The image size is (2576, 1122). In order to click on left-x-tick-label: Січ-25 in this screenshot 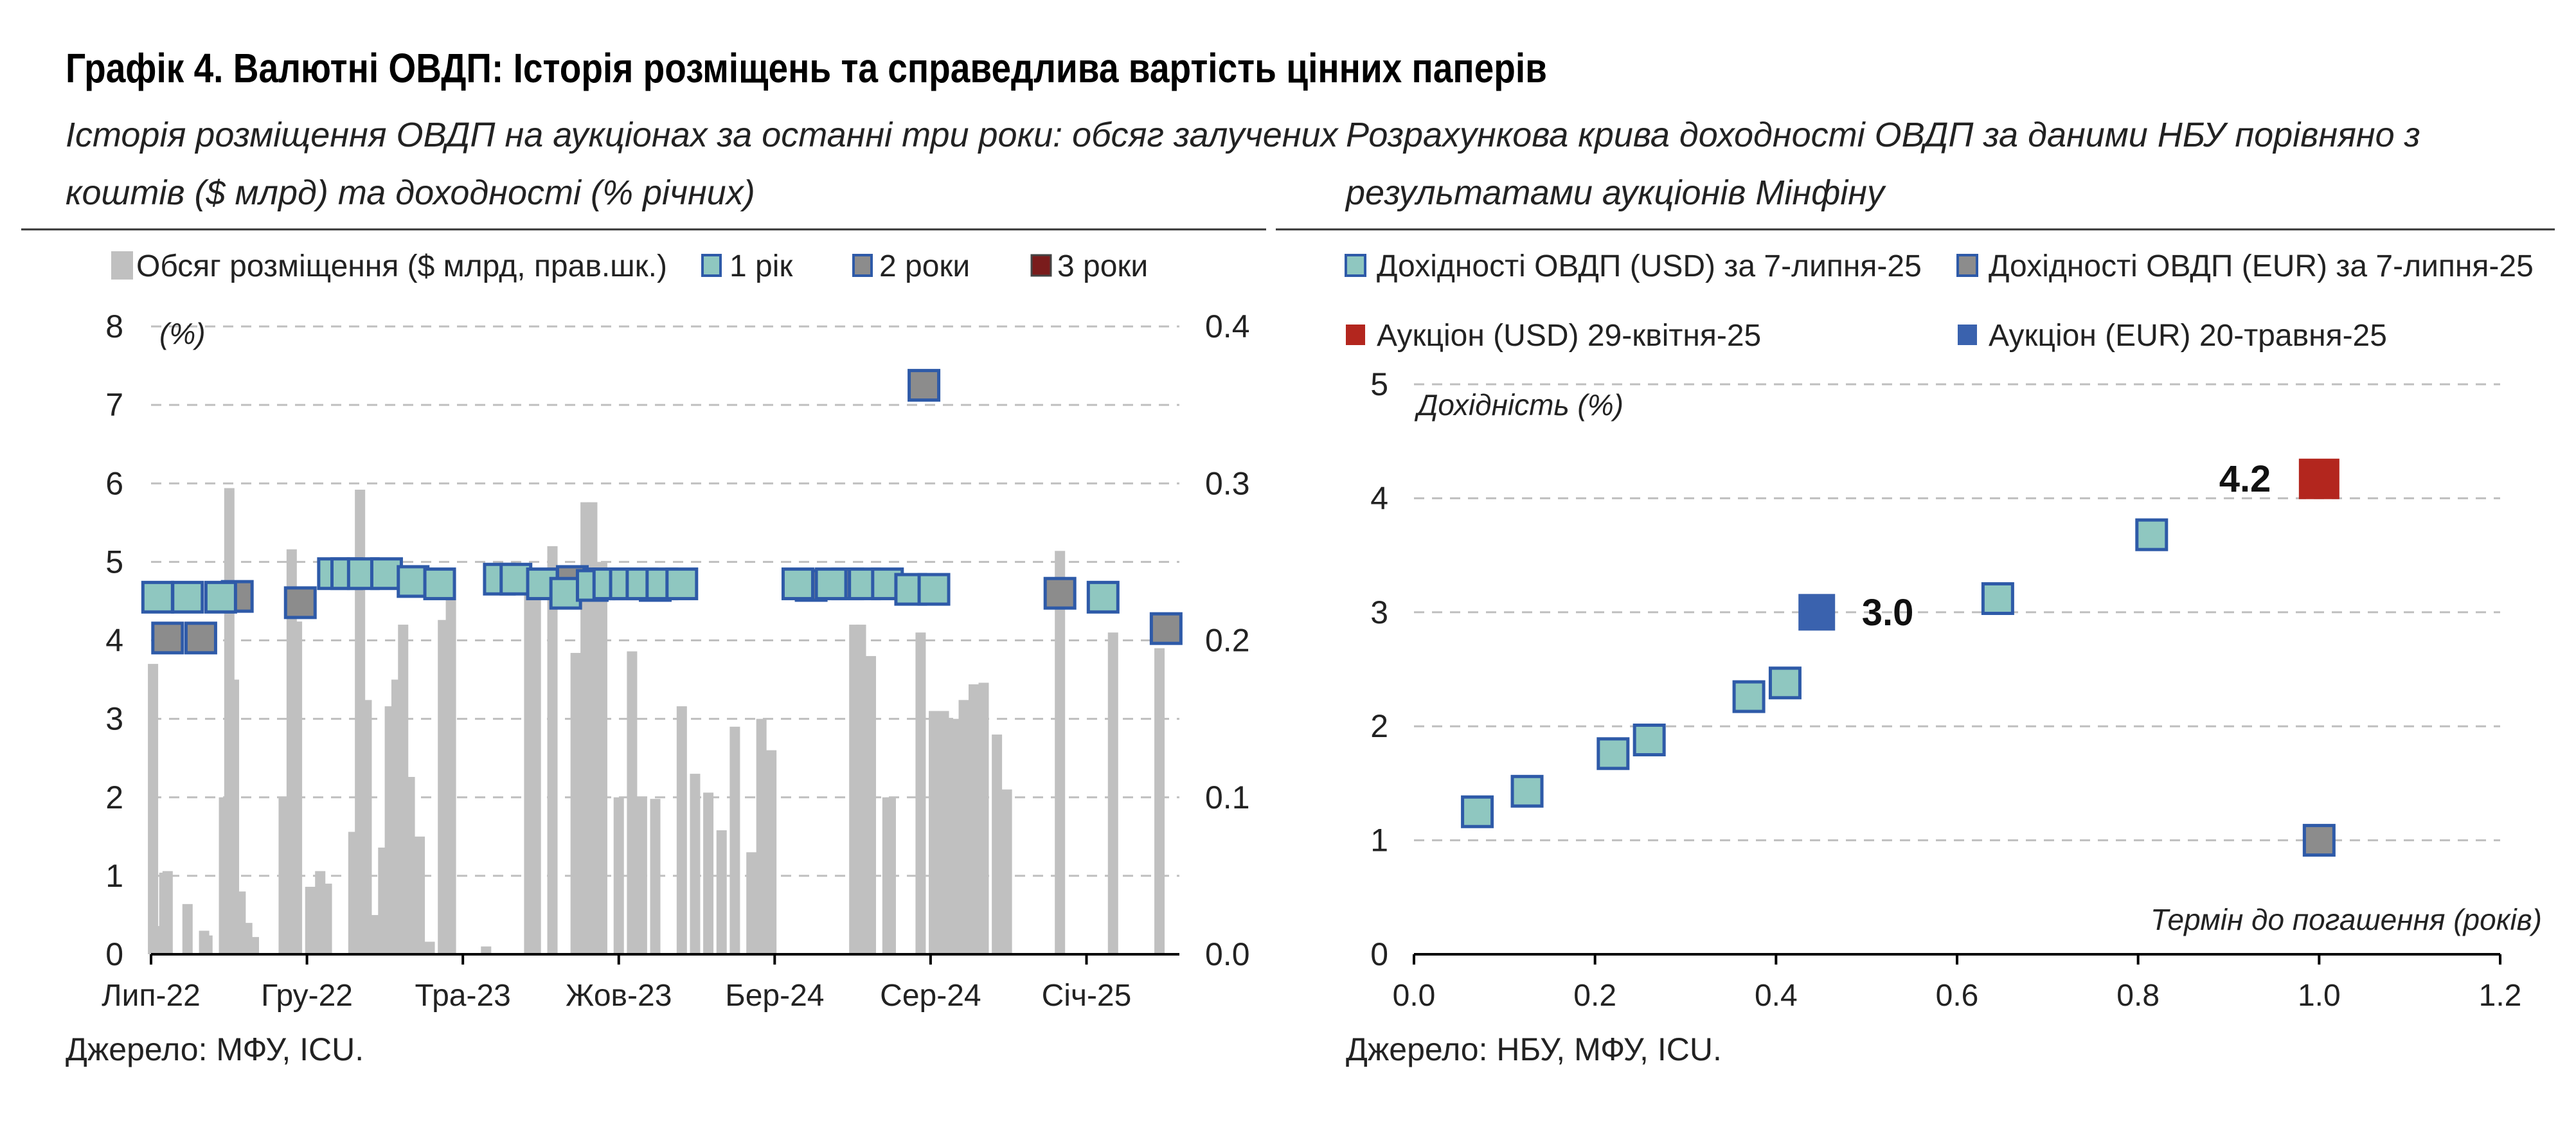, I will do `click(1087, 996)`.